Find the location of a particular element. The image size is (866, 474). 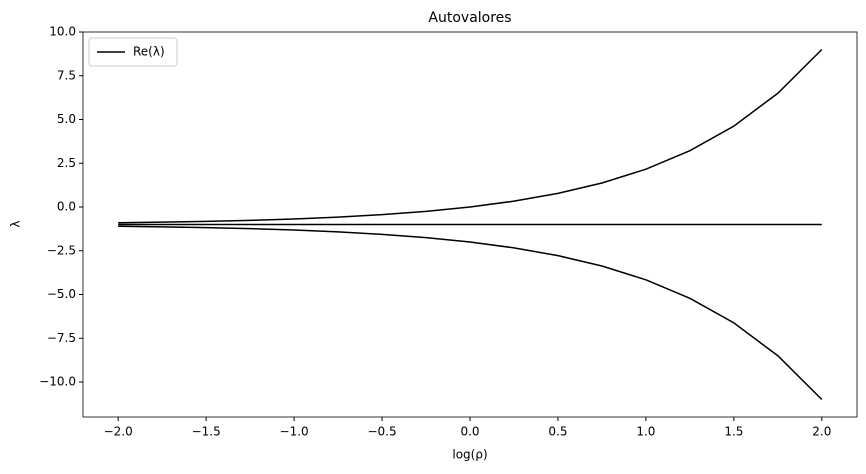

x-tick-label: 2.0 is located at coordinates (821, 432).